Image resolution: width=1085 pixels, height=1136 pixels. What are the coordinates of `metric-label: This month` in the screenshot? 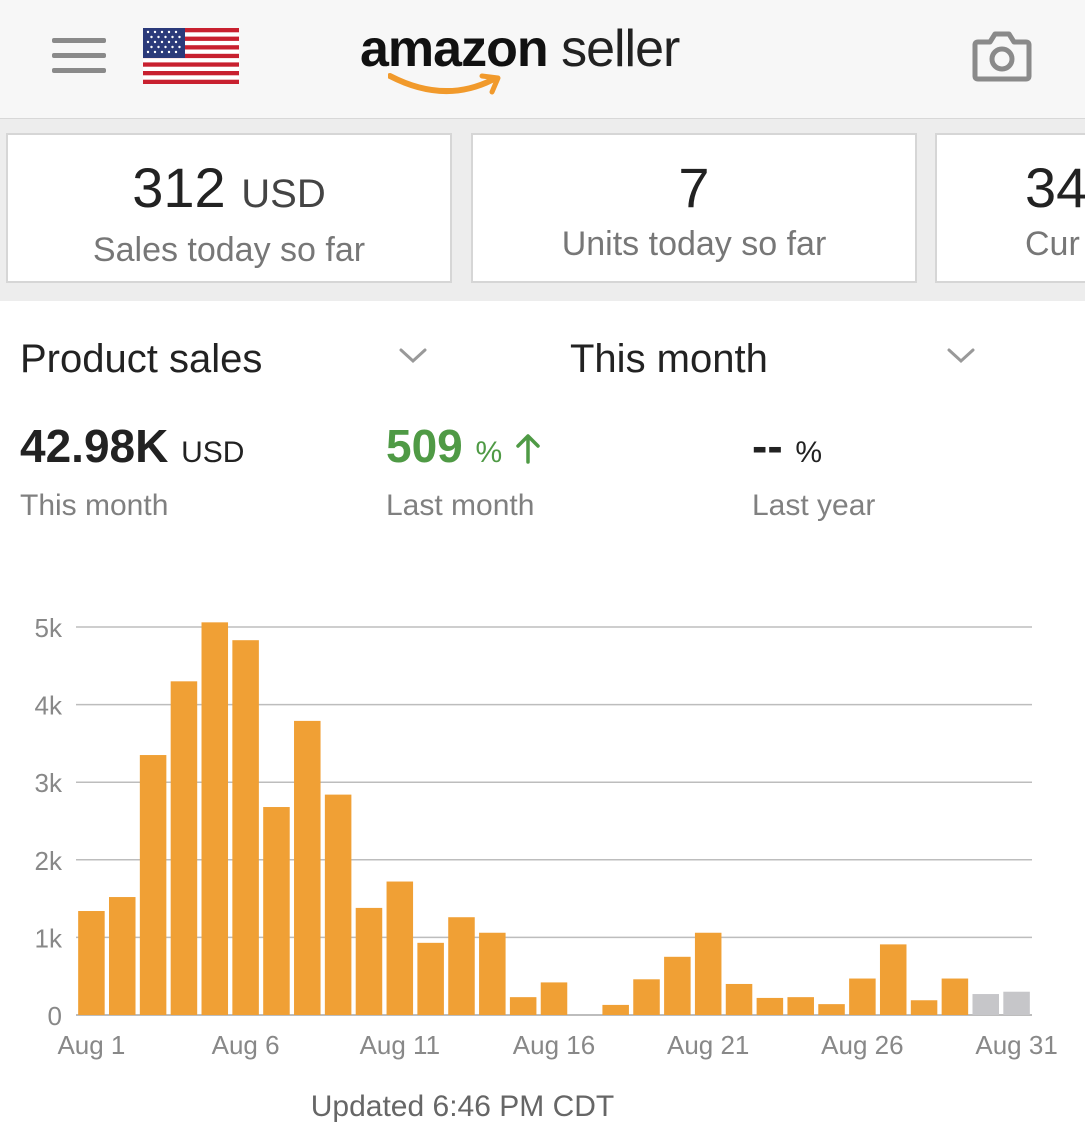 It's located at (94, 505).